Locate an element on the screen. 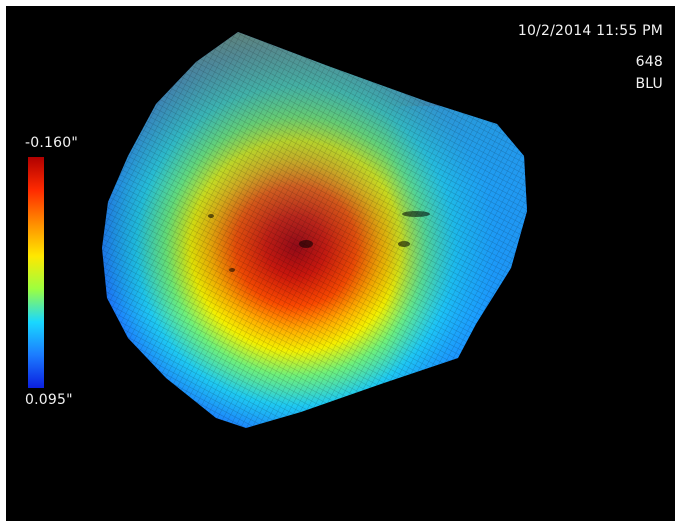 This screenshot has height=527, width=681. probe-id: 648 is located at coordinates (649, 62).